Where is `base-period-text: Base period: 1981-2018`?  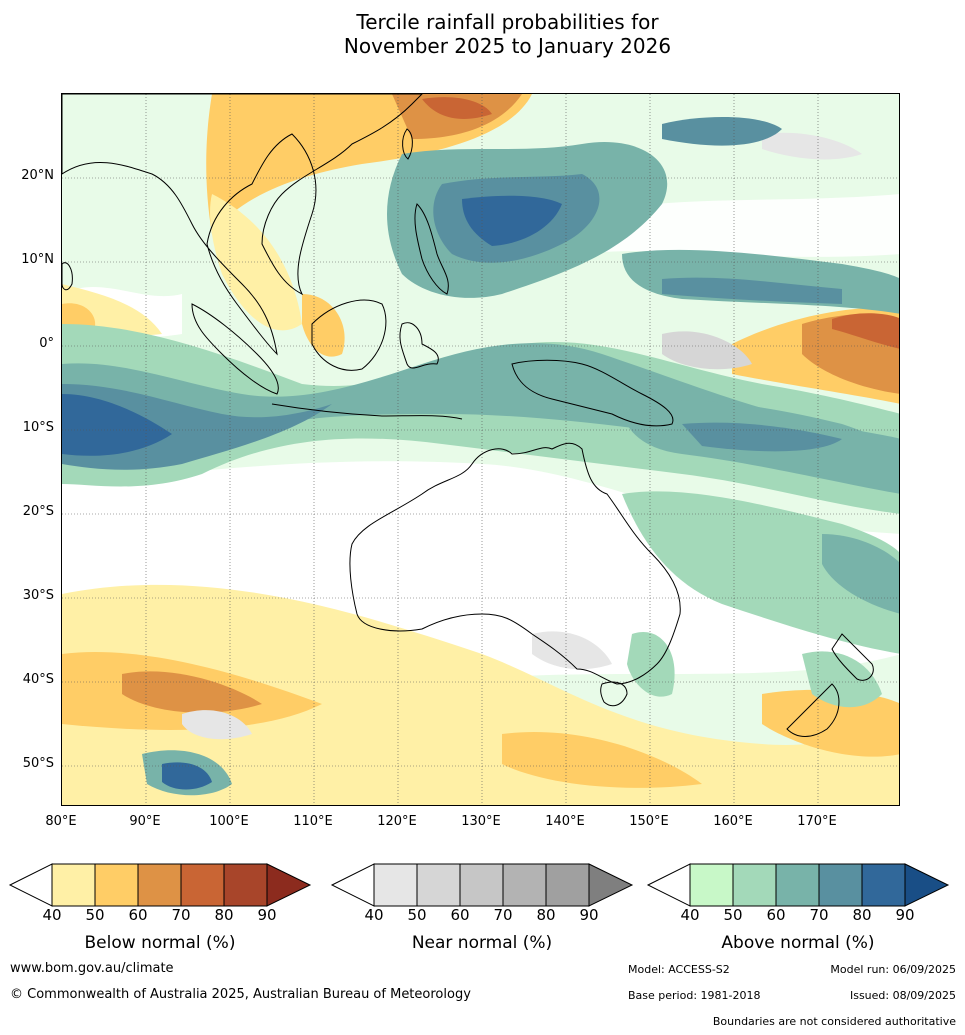 base-period-text: Base period: 1981-2018 is located at coordinates (694, 995).